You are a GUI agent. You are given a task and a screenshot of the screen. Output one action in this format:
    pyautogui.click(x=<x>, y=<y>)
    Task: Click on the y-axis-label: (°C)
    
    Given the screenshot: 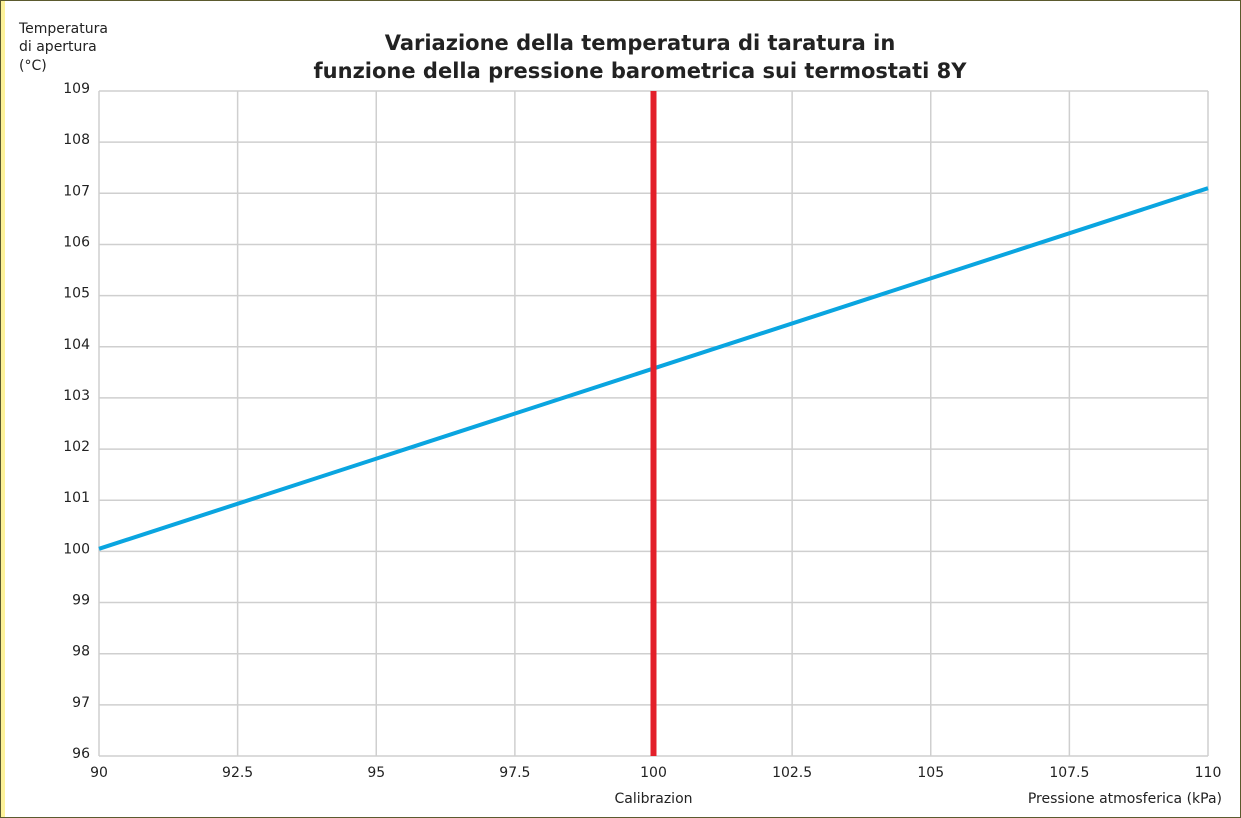 What is the action you would take?
    pyautogui.click(x=33, y=66)
    